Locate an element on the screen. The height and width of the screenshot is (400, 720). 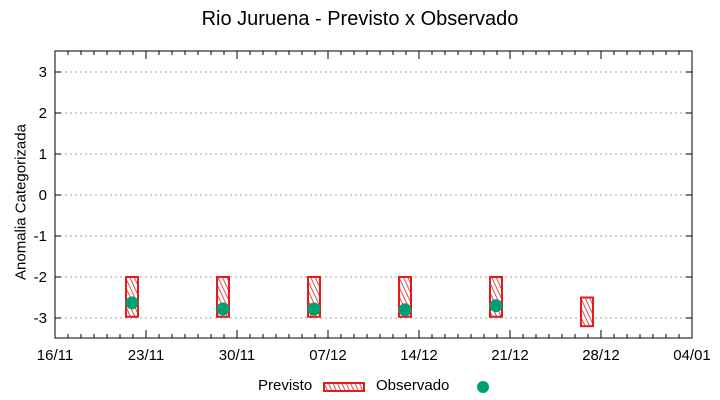
legend-observado-label: Observado is located at coordinates (413, 385).